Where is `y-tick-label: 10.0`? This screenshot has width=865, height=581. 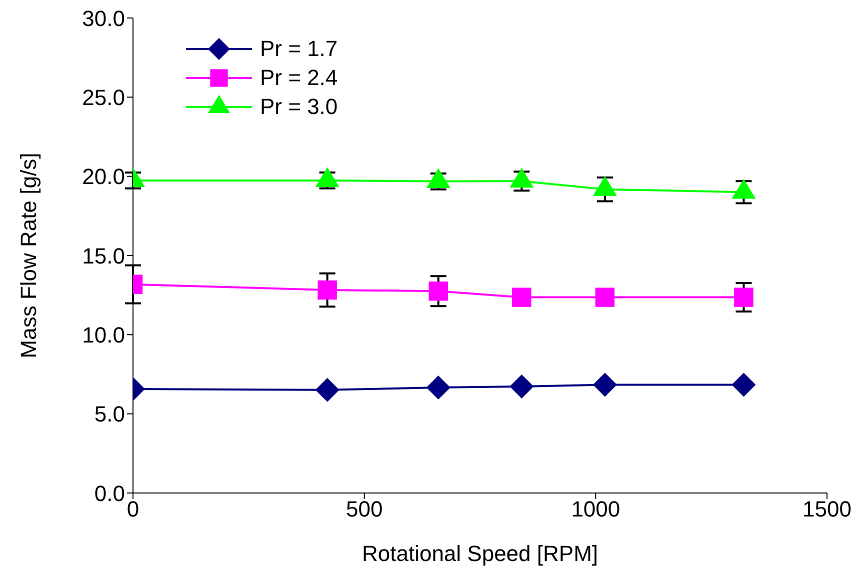
y-tick-label: 10.0 is located at coordinates (103, 335).